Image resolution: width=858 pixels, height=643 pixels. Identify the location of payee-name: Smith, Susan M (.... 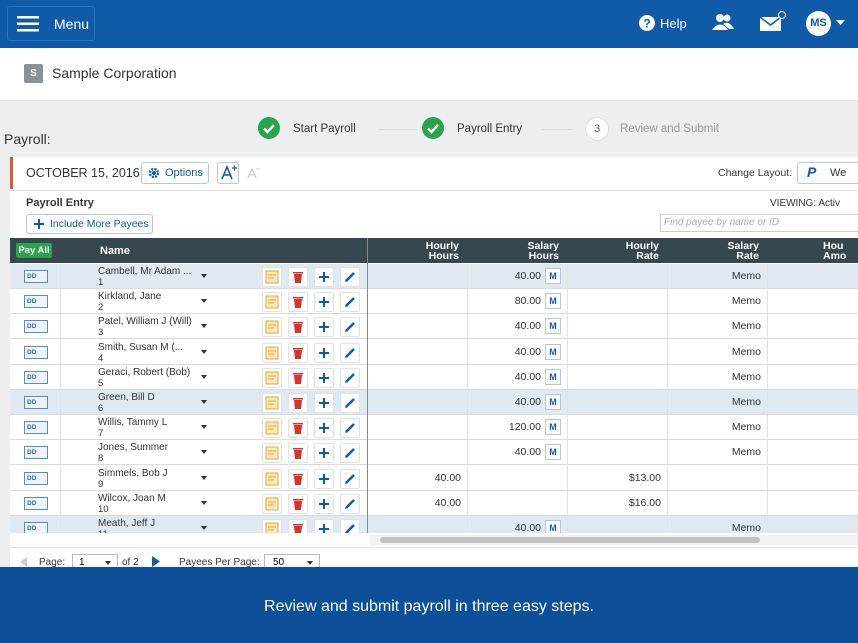
(140, 347).